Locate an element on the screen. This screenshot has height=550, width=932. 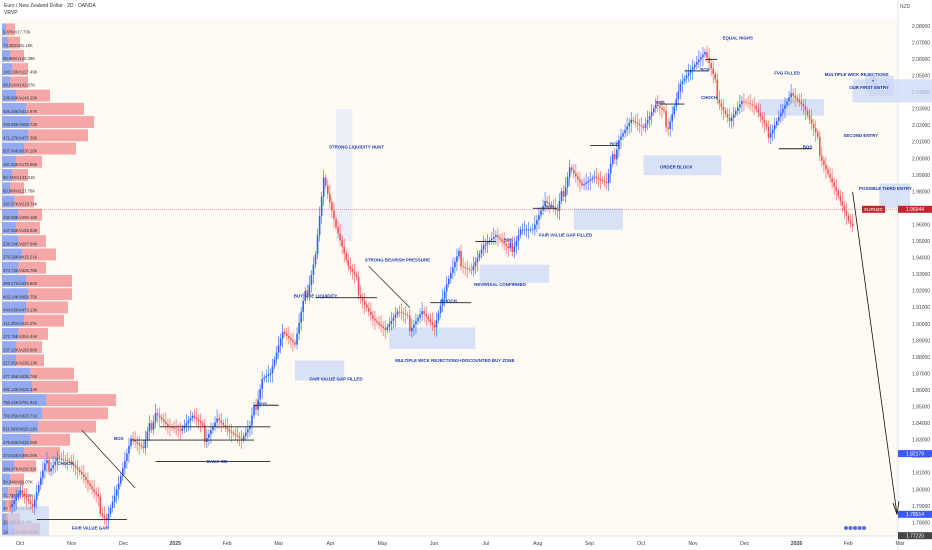
y-tick-label-0: 1.78000 is located at coordinates (921, 523).